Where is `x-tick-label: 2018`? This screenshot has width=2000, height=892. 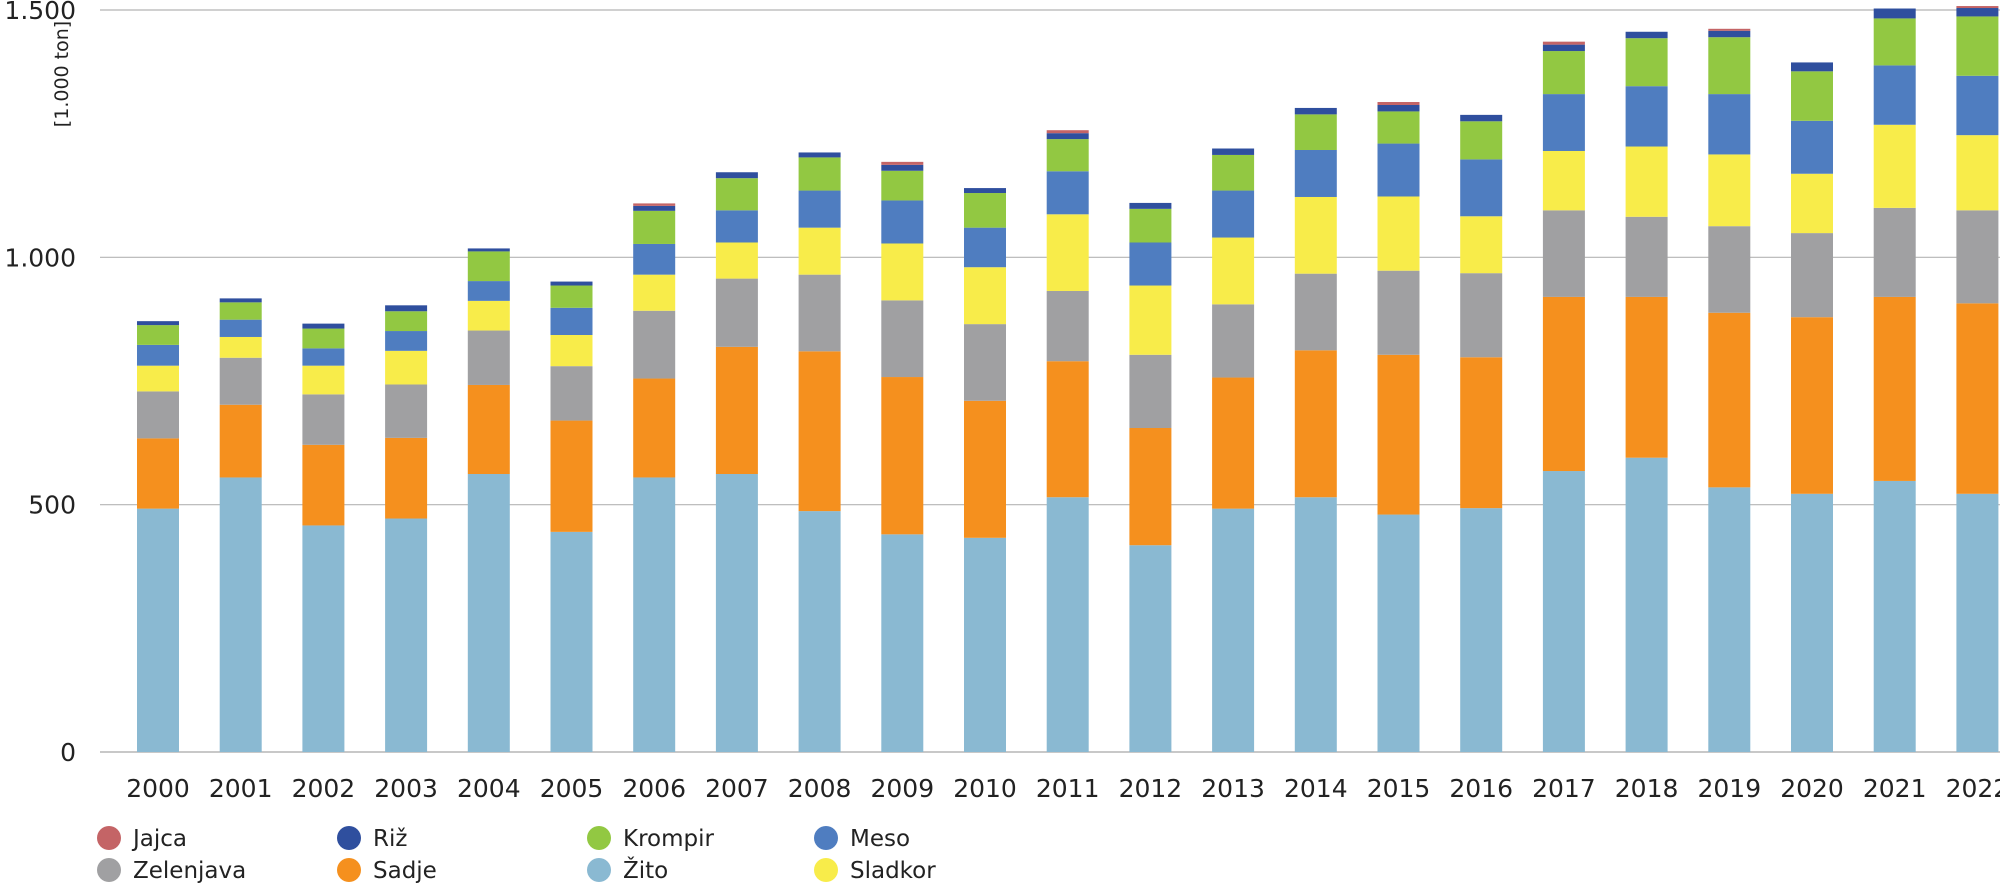 x-tick-label: 2018 is located at coordinates (1647, 788).